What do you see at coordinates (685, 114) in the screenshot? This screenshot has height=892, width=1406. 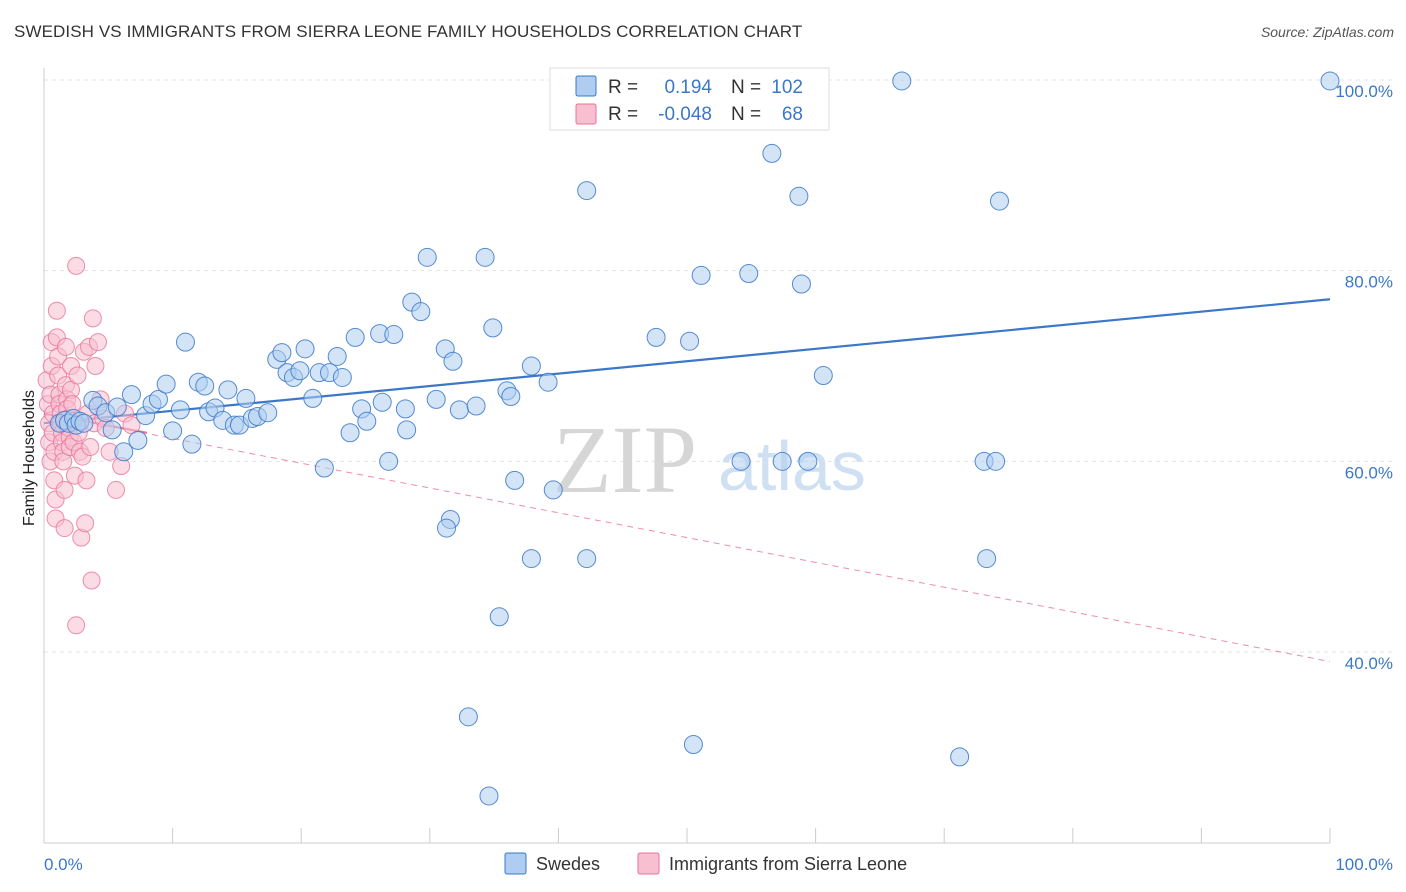 I see `legend-r-value-2: -0.048` at bounding box center [685, 114].